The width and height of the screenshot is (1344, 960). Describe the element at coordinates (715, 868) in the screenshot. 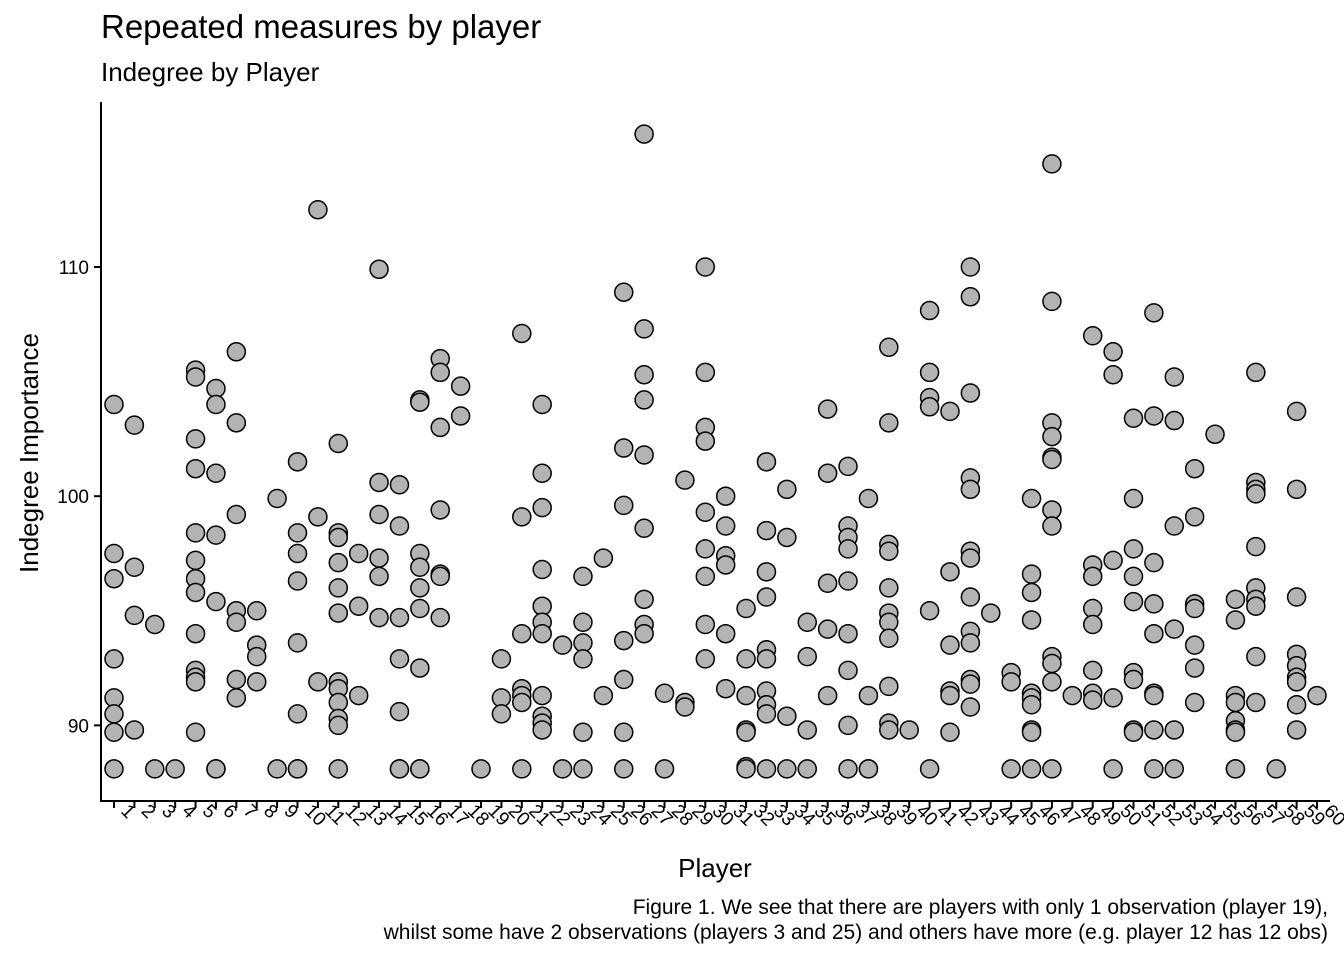

I see `x-axis-label: Player` at that location.